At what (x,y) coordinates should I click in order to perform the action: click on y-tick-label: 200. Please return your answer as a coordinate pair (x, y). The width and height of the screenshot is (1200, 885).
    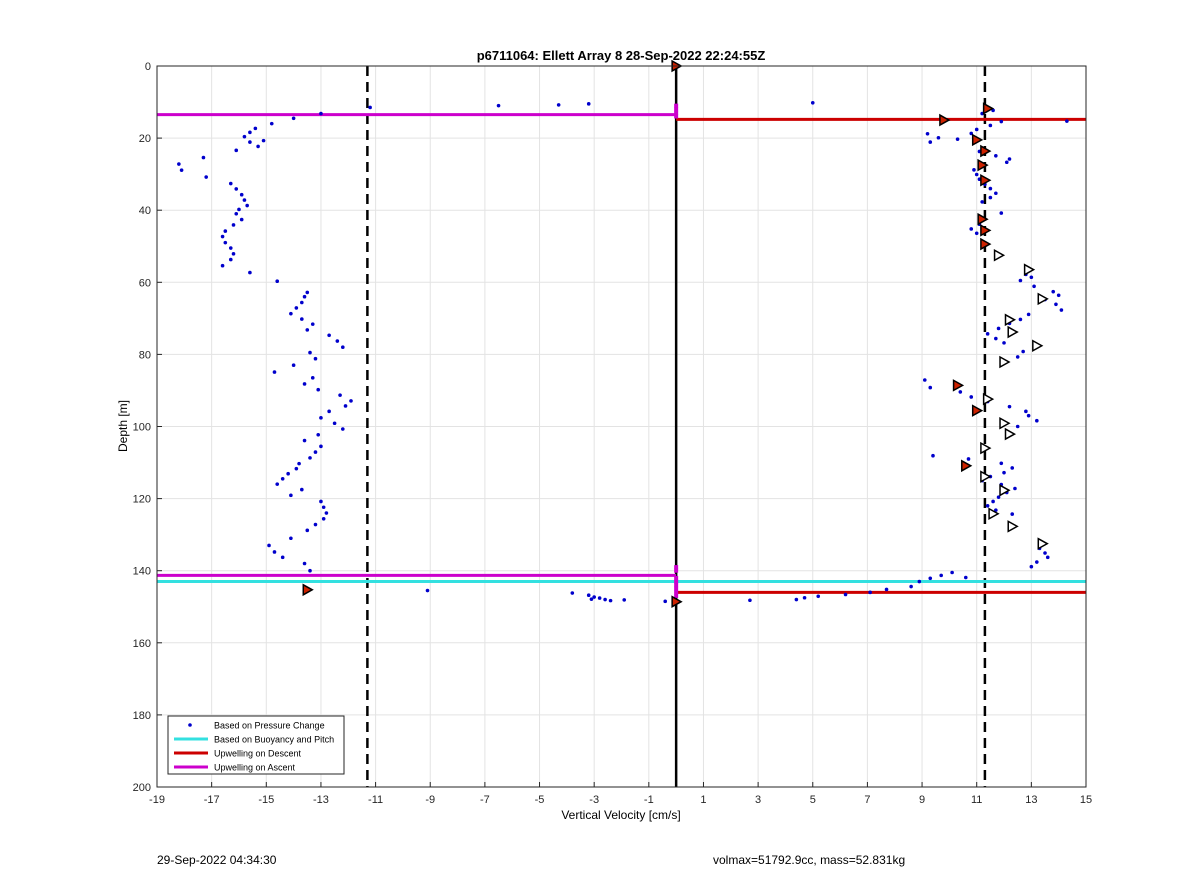
    Looking at the image, I should click on (142, 788).